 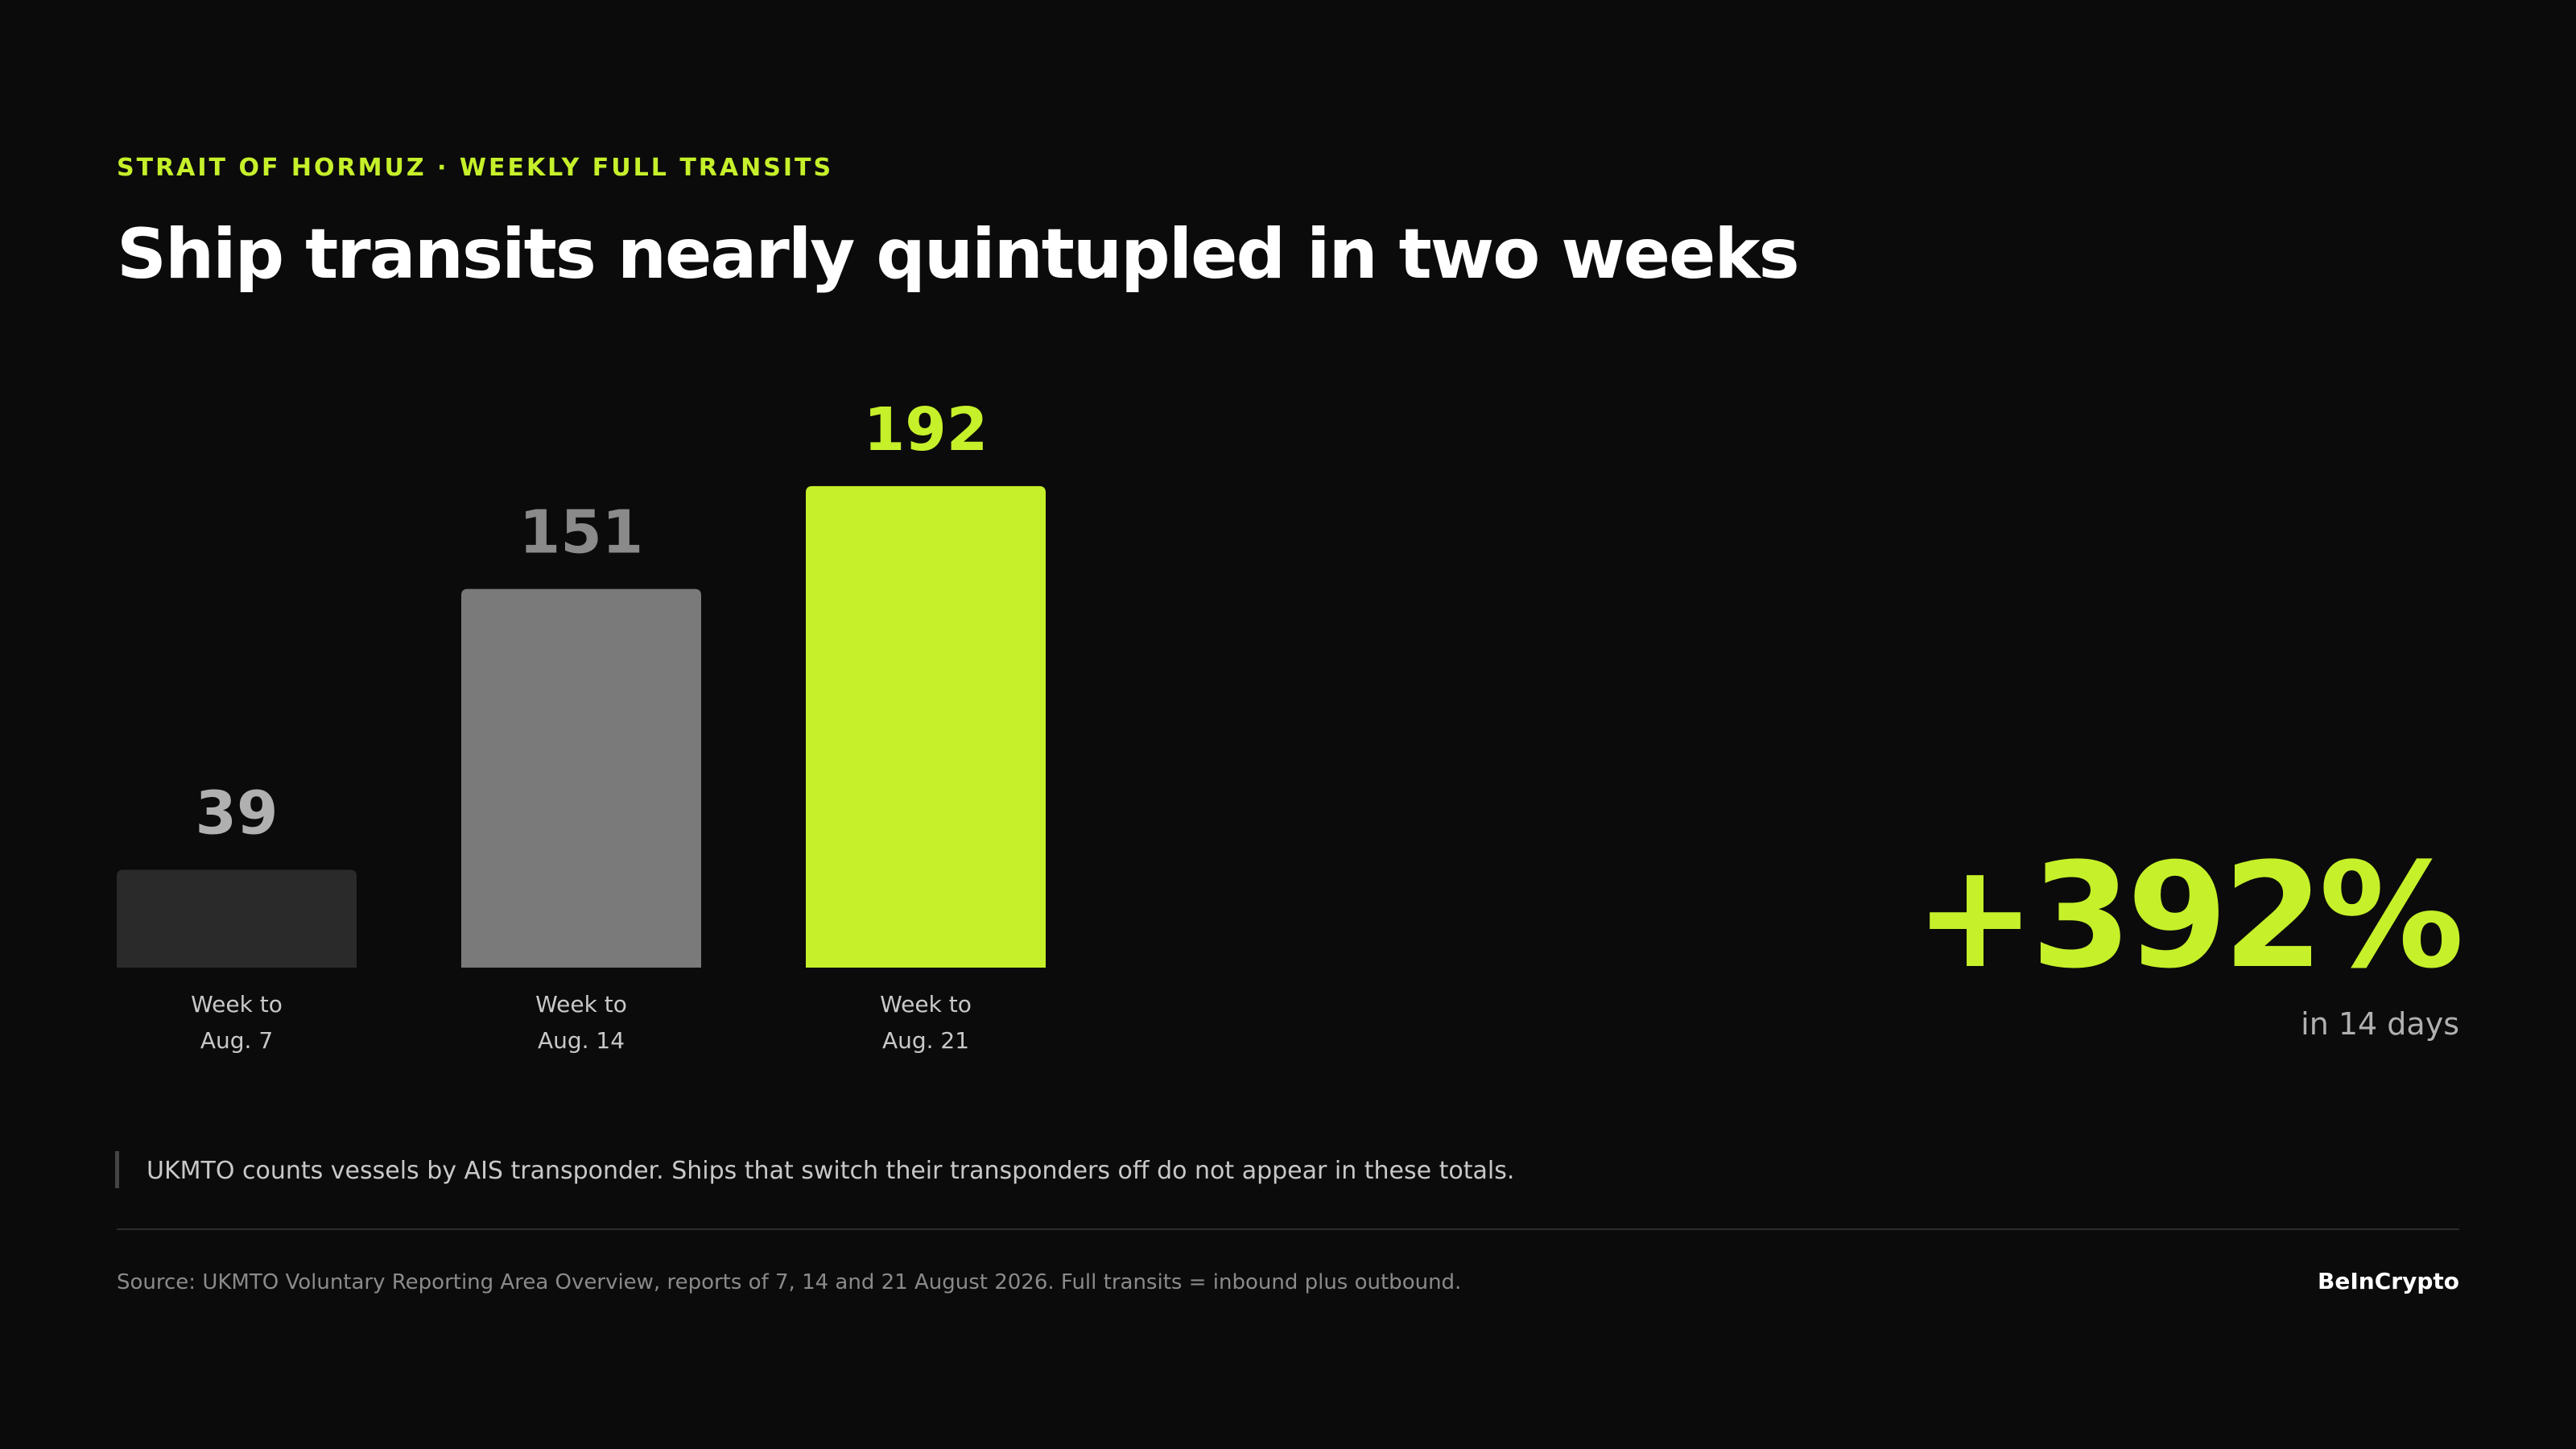 What do you see at coordinates (2380, 1024) in the screenshot?
I see `highlight-caption: in 14 days` at bounding box center [2380, 1024].